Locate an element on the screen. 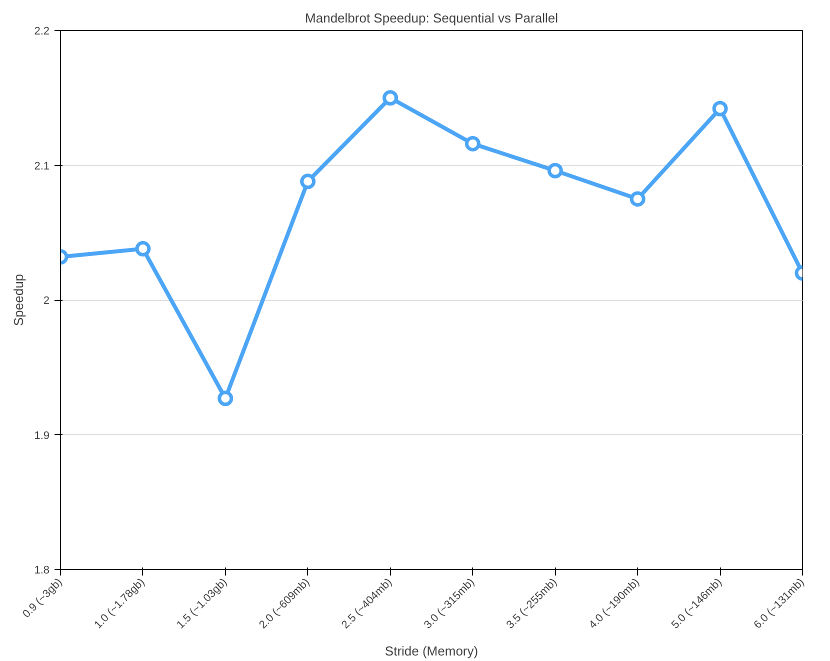  y-tick-label: 1.9 is located at coordinates (42, 436).